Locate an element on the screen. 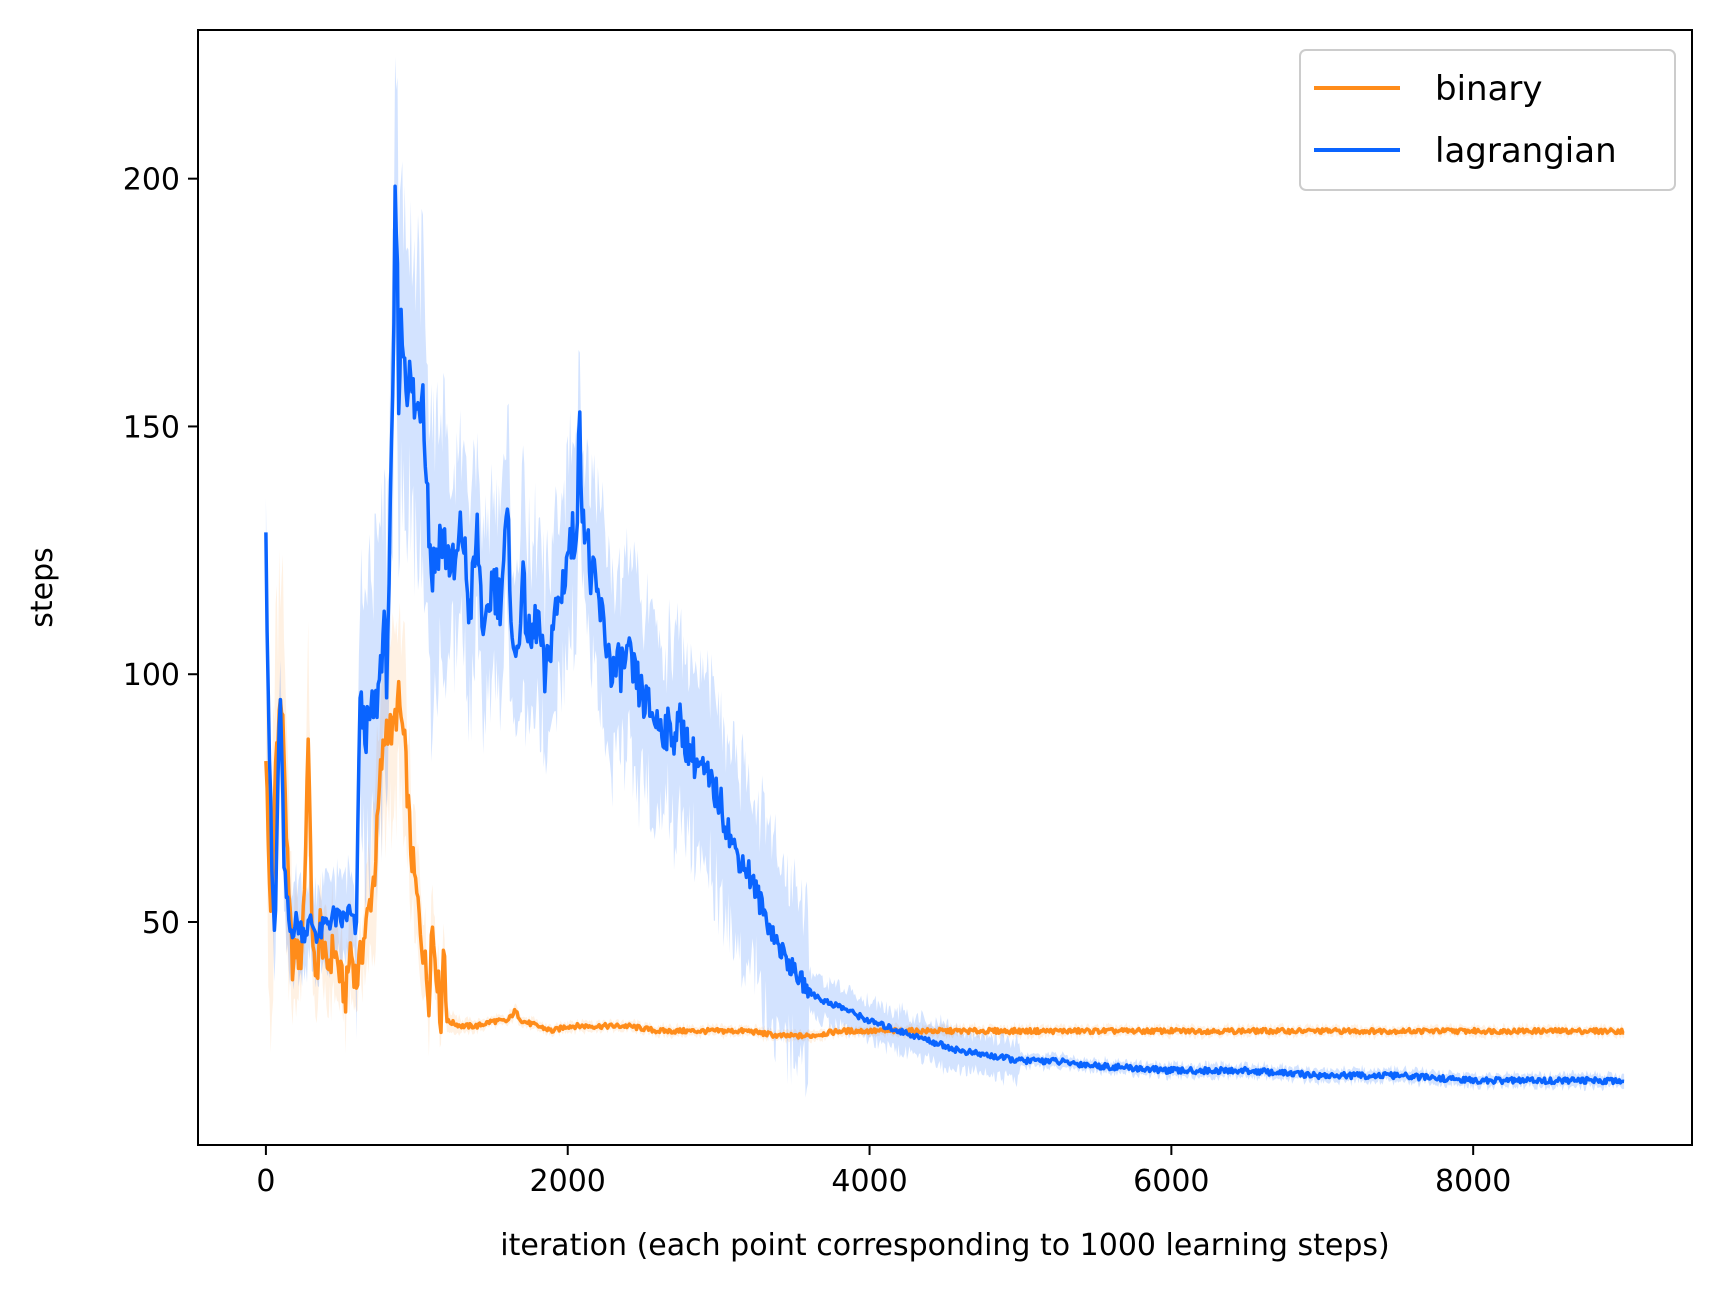 This screenshot has height=1298, width=1715. x-tick-label: 2000 is located at coordinates (568, 1181).